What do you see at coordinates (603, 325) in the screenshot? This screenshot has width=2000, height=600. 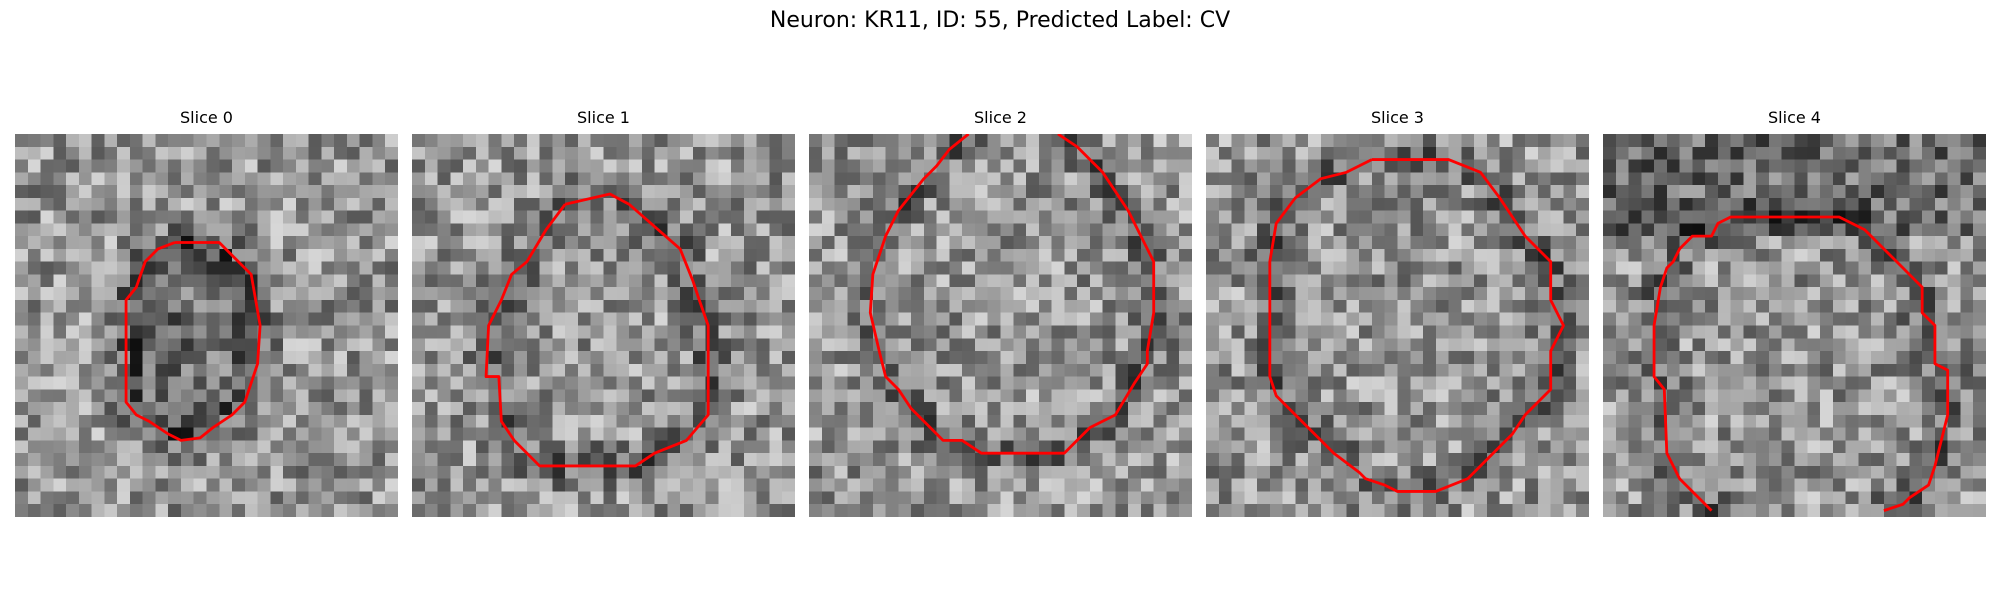 I see `slice-image` at bounding box center [603, 325].